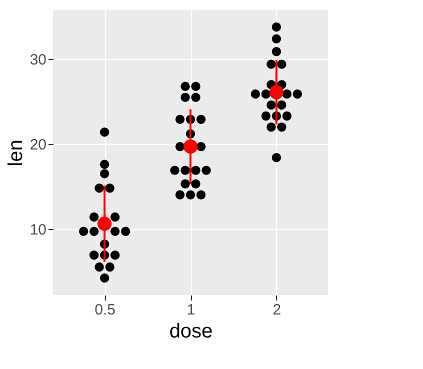 The image size is (423, 369). What do you see at coordinates (191, 310) in the screenshot?
I see `x-tick-label: 1` at bounding box center [191, 310].